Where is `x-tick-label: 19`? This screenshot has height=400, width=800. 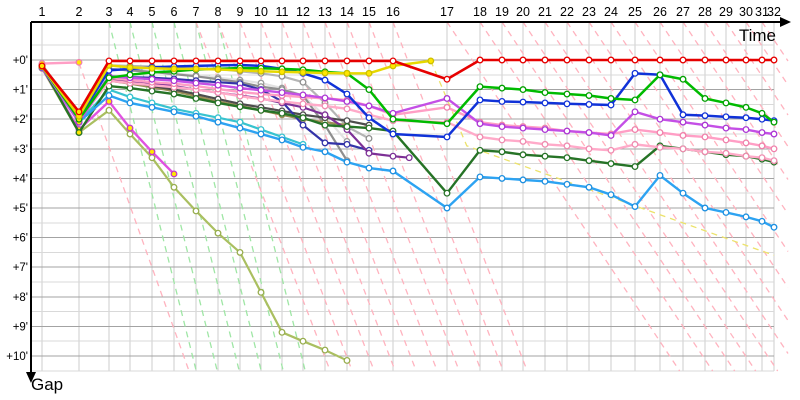
x-tick-label: 19 is located at coordinates (502, 12).